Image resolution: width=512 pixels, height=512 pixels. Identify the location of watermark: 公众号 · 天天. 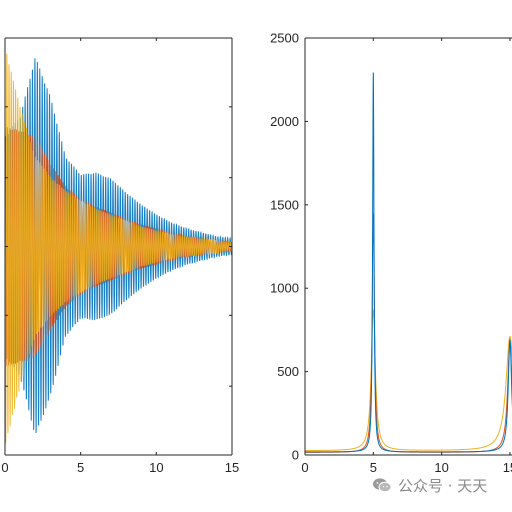
(429, 485).